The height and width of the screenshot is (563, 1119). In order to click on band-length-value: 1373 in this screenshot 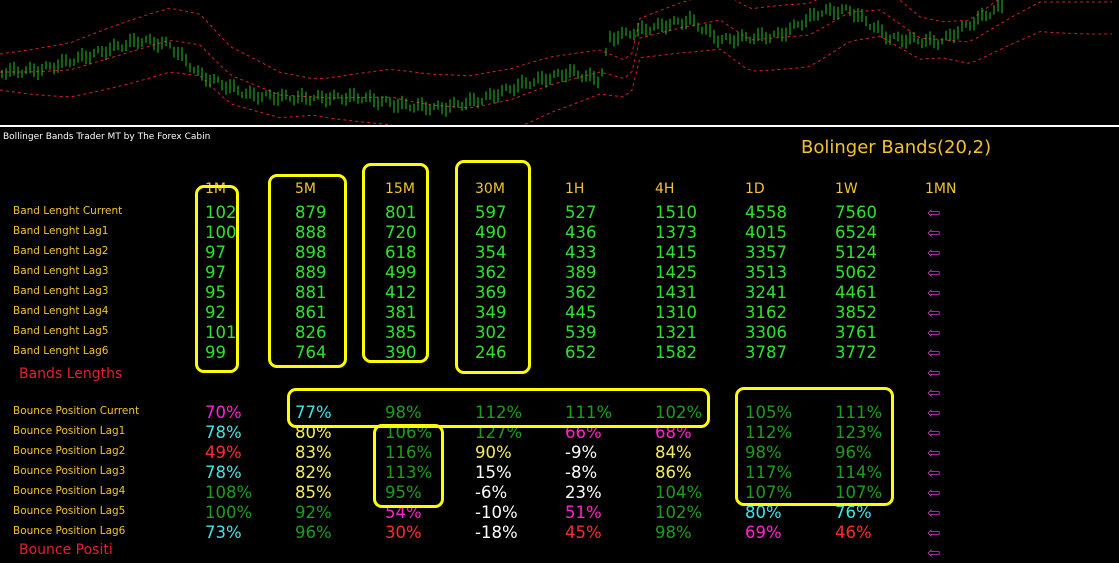, I will do `click(676, 232)`.